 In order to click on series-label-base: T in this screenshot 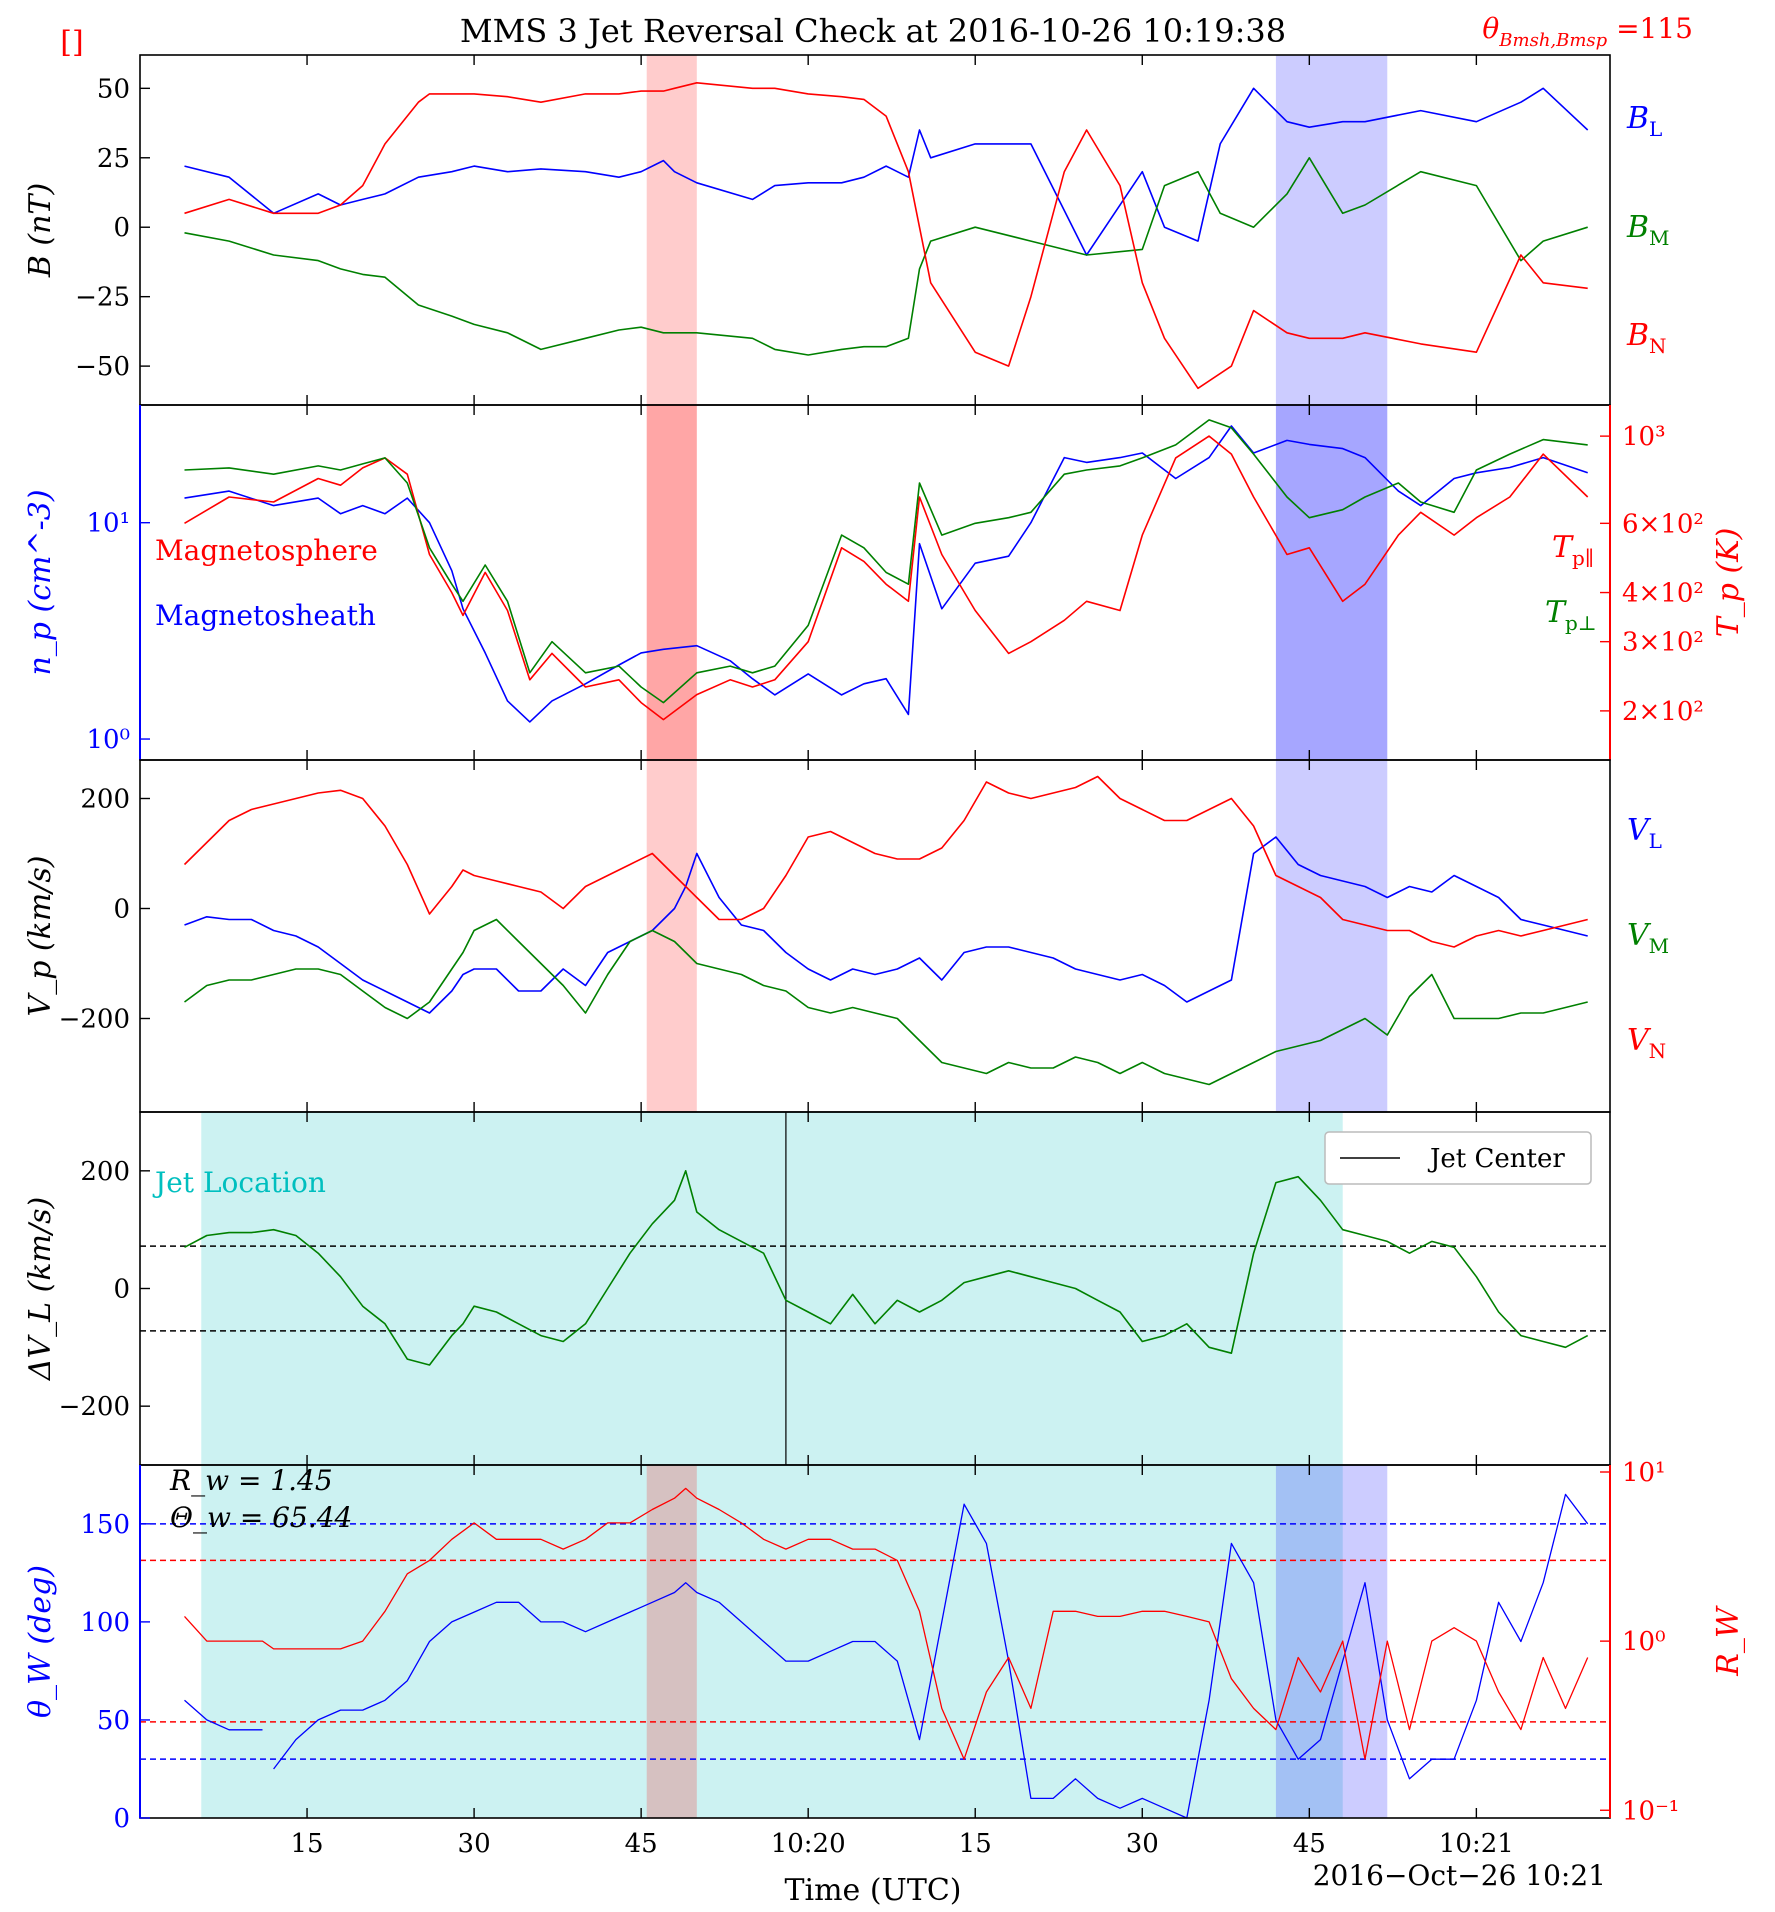, I will do `click(1556, 612)`.